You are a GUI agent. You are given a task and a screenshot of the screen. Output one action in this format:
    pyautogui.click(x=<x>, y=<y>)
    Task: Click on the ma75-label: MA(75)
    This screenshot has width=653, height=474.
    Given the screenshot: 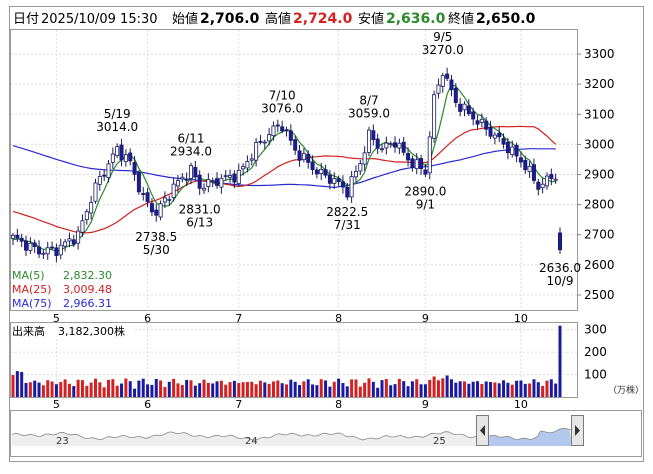 What is the action you would take?
    pyautogui.click(x=32, y=303)
    